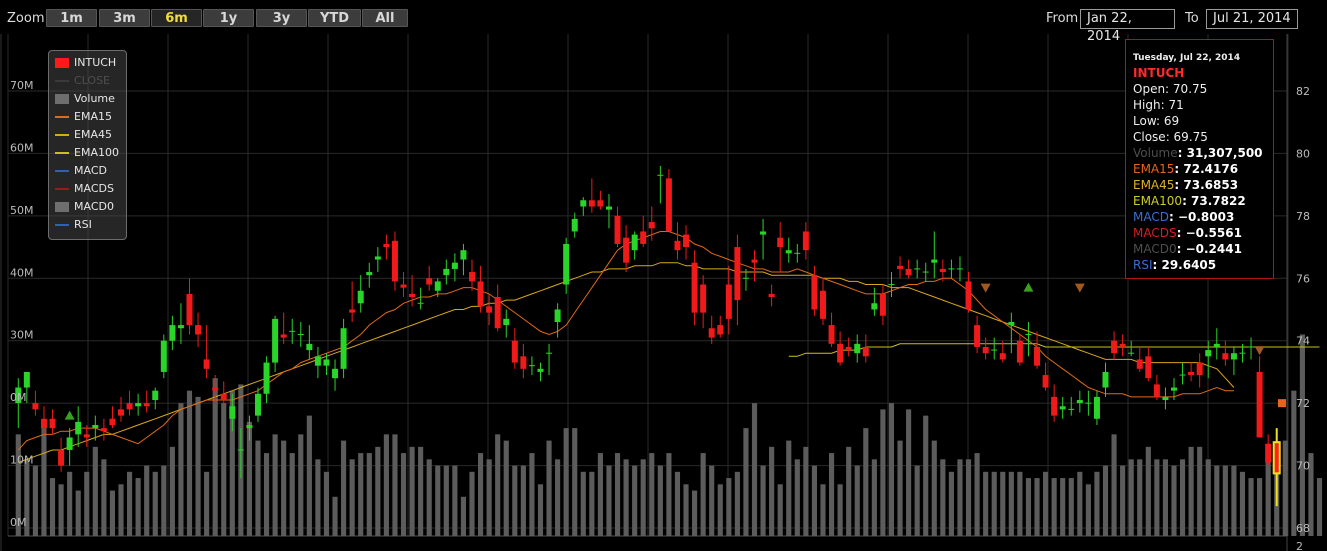 Image resolution: width=1327 pixels, height=551 pixels. Describe the element at coordinates (85, 99) in the screenshot. I see `legend-item-volume: Volume` at that location.